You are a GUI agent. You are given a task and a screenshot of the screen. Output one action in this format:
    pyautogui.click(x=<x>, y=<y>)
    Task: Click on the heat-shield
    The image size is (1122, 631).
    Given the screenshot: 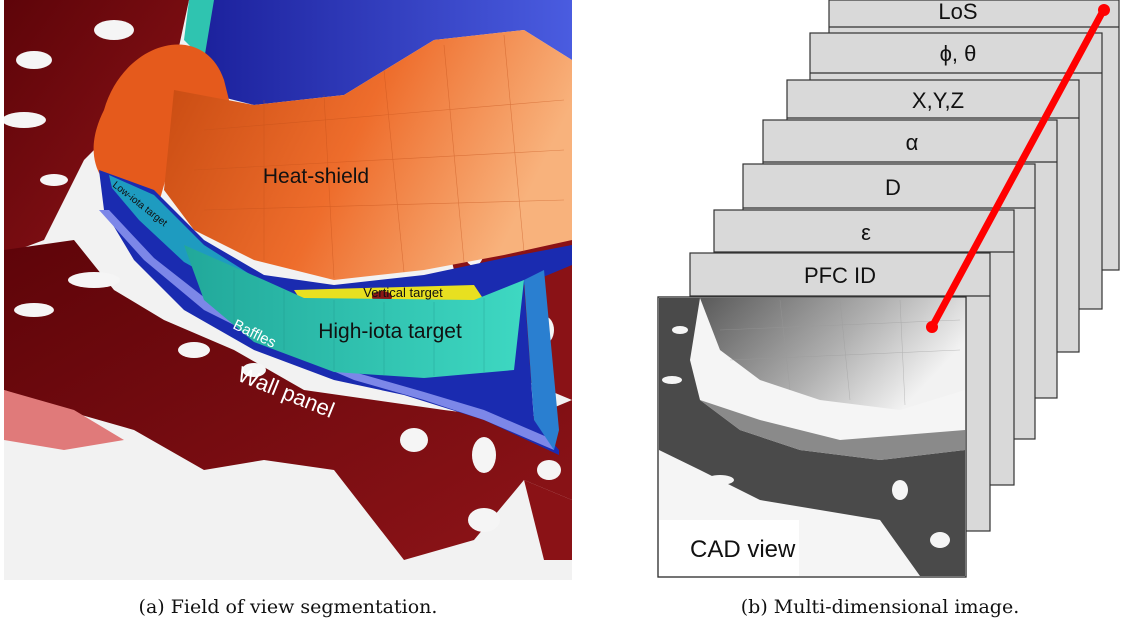 What is the action you would take?
    pyautogui.click(x=368, y=155)
    